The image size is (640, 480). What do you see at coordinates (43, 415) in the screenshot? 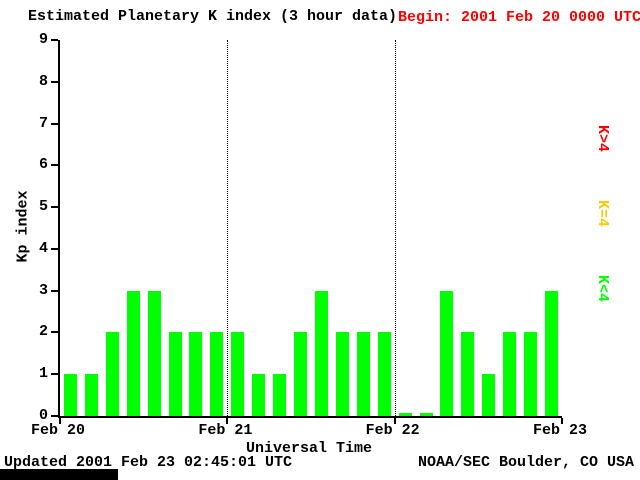
I see `y-tick-label: 0` at bounding box center [43, 415].